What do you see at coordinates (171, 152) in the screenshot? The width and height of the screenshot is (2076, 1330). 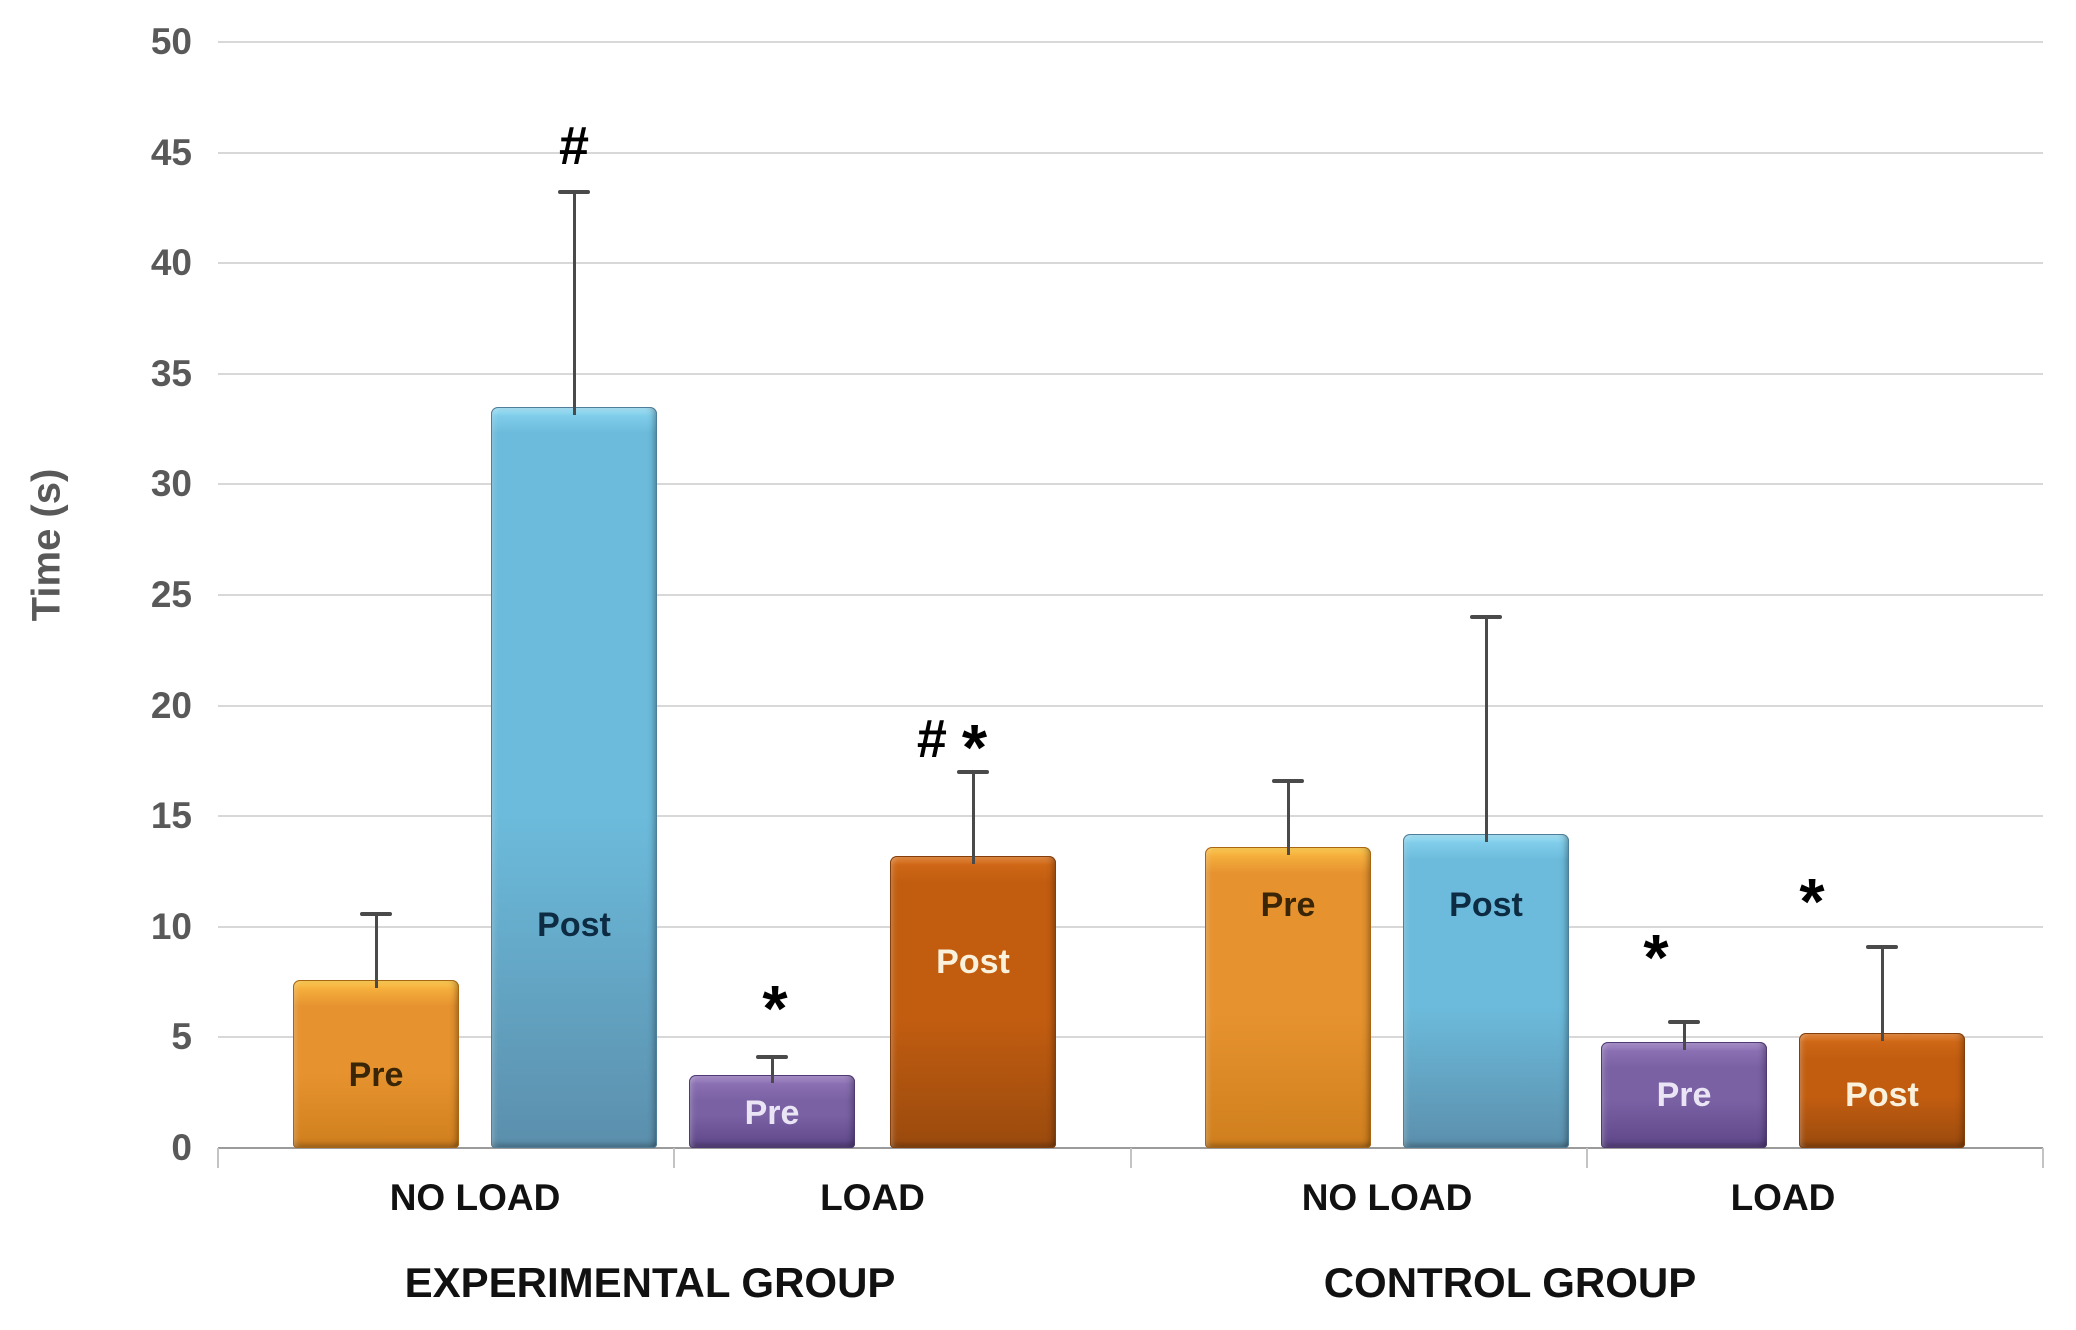 I see `y-tick-label: 45` at bounding box center [171, 152].